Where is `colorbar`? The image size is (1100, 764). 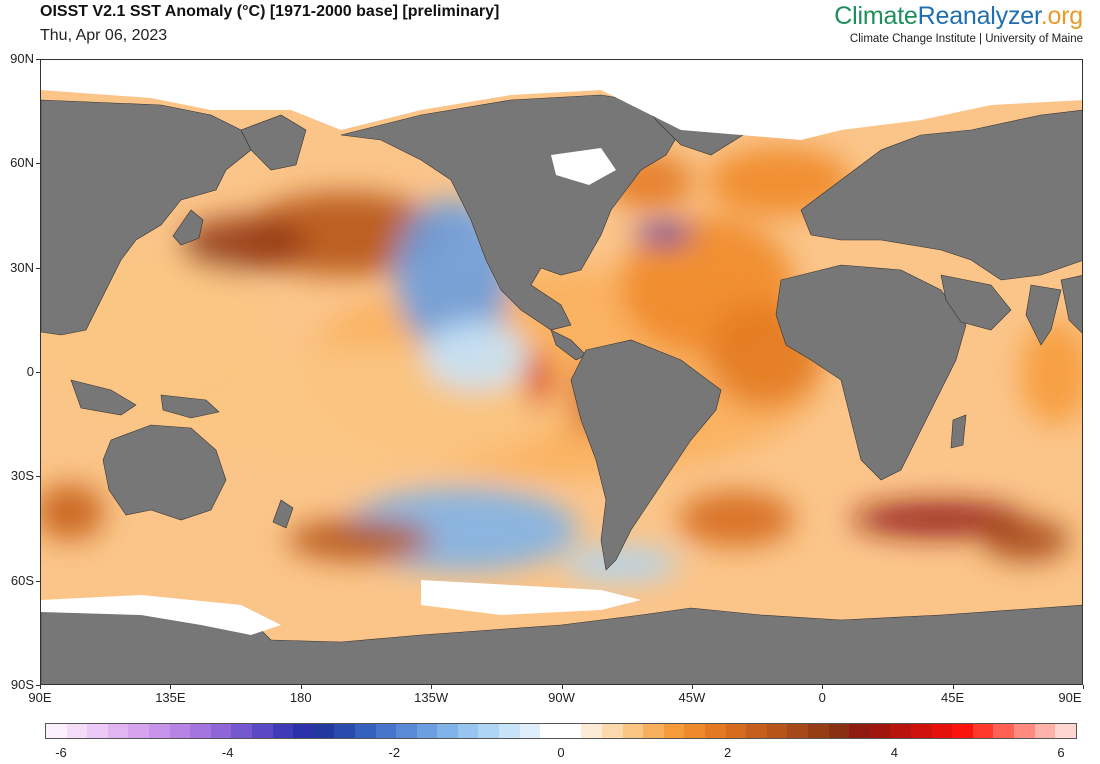 colorbar is located at coordinates (561, 731).